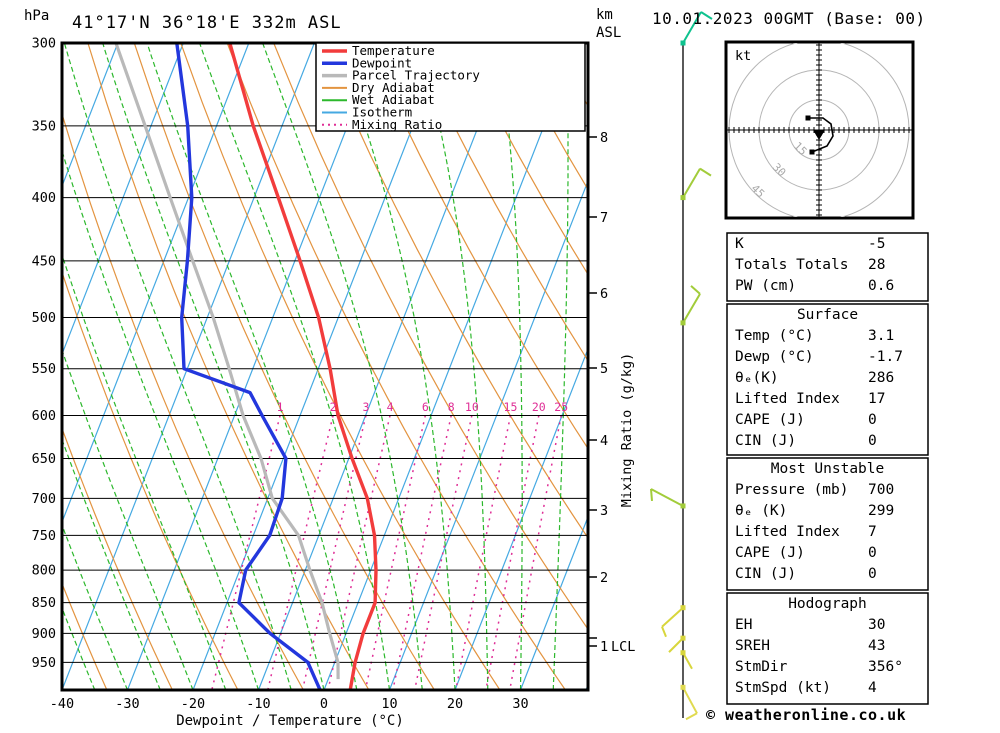 Image resolution: width=1000 pixels, height=733 pixels. I want to click on temp-tick-label: -20, so click(193, 704).